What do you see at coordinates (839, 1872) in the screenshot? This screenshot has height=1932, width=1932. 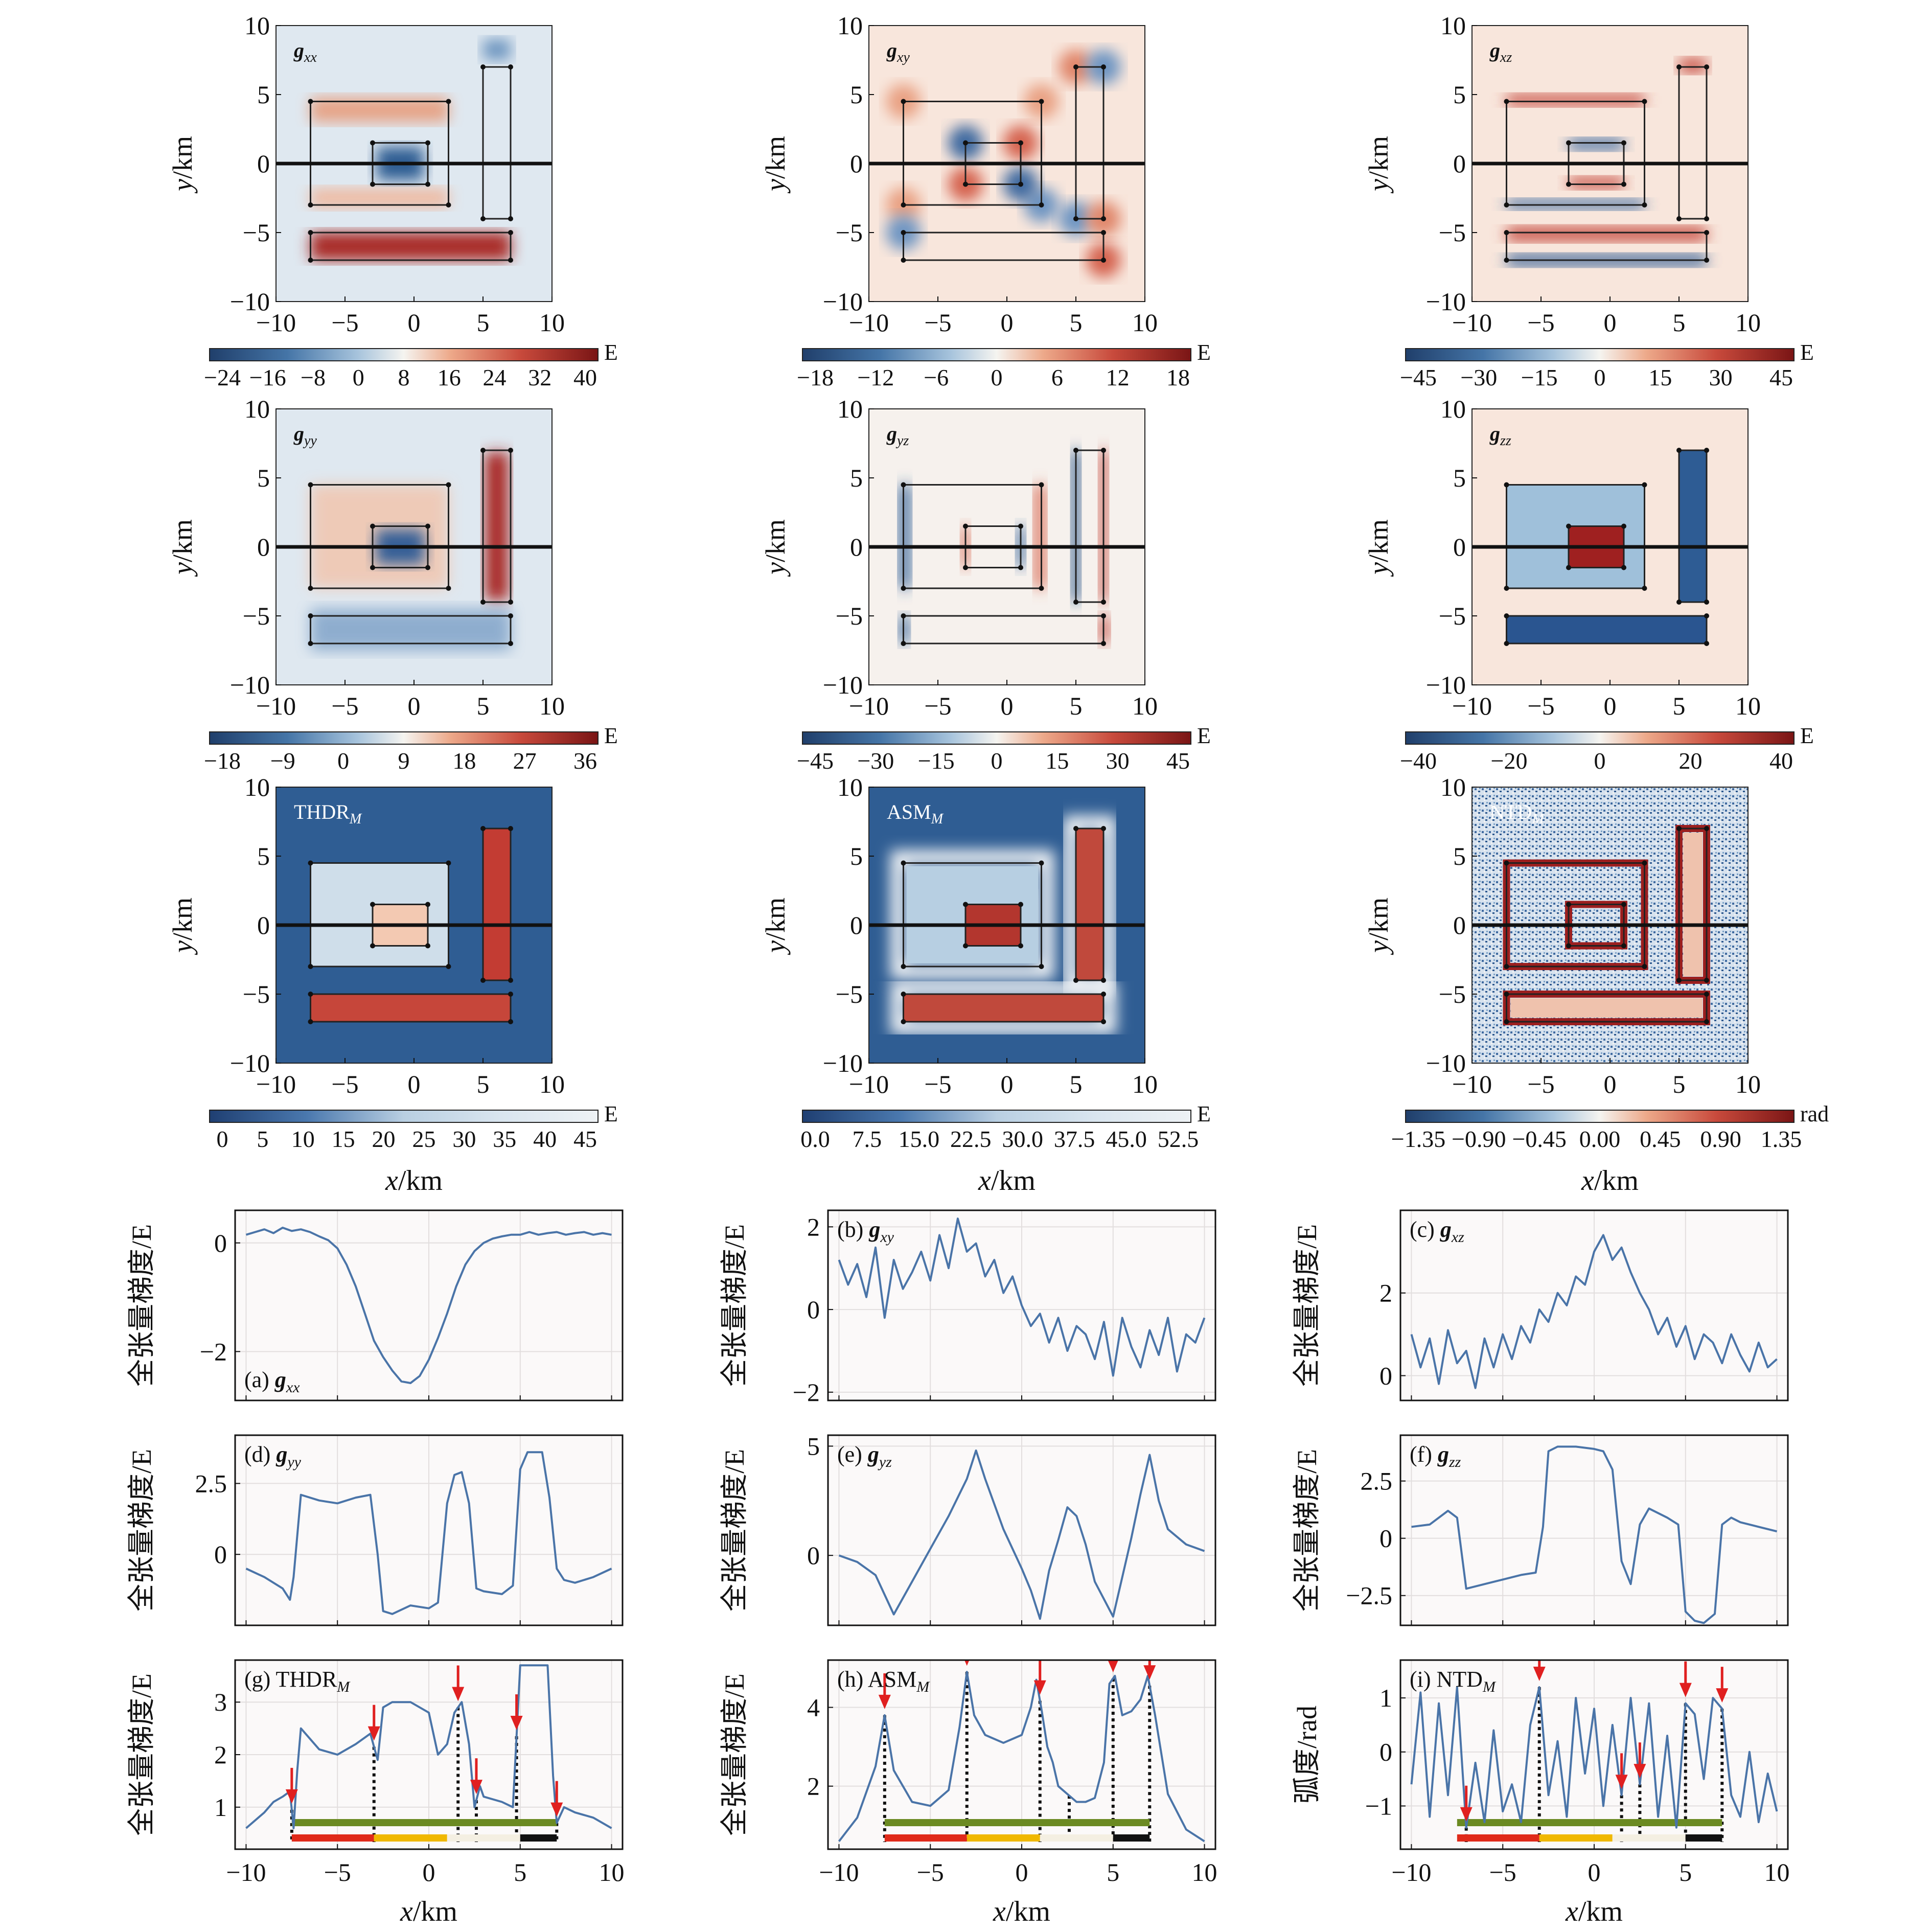 I see `profile-x-tick: −10` at bounding box center [839, 1872].